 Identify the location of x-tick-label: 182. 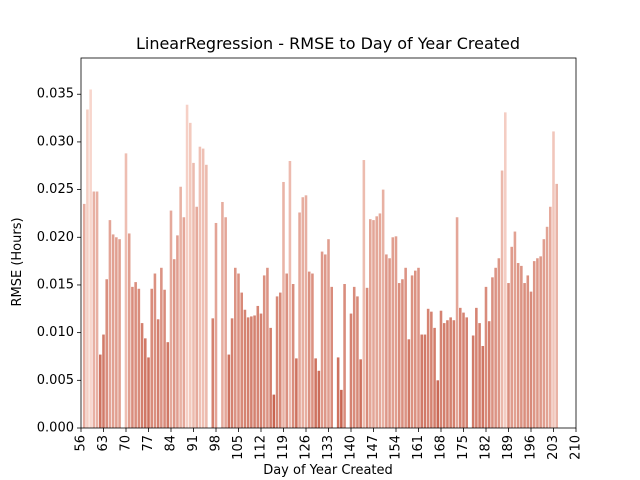
(486, 447).